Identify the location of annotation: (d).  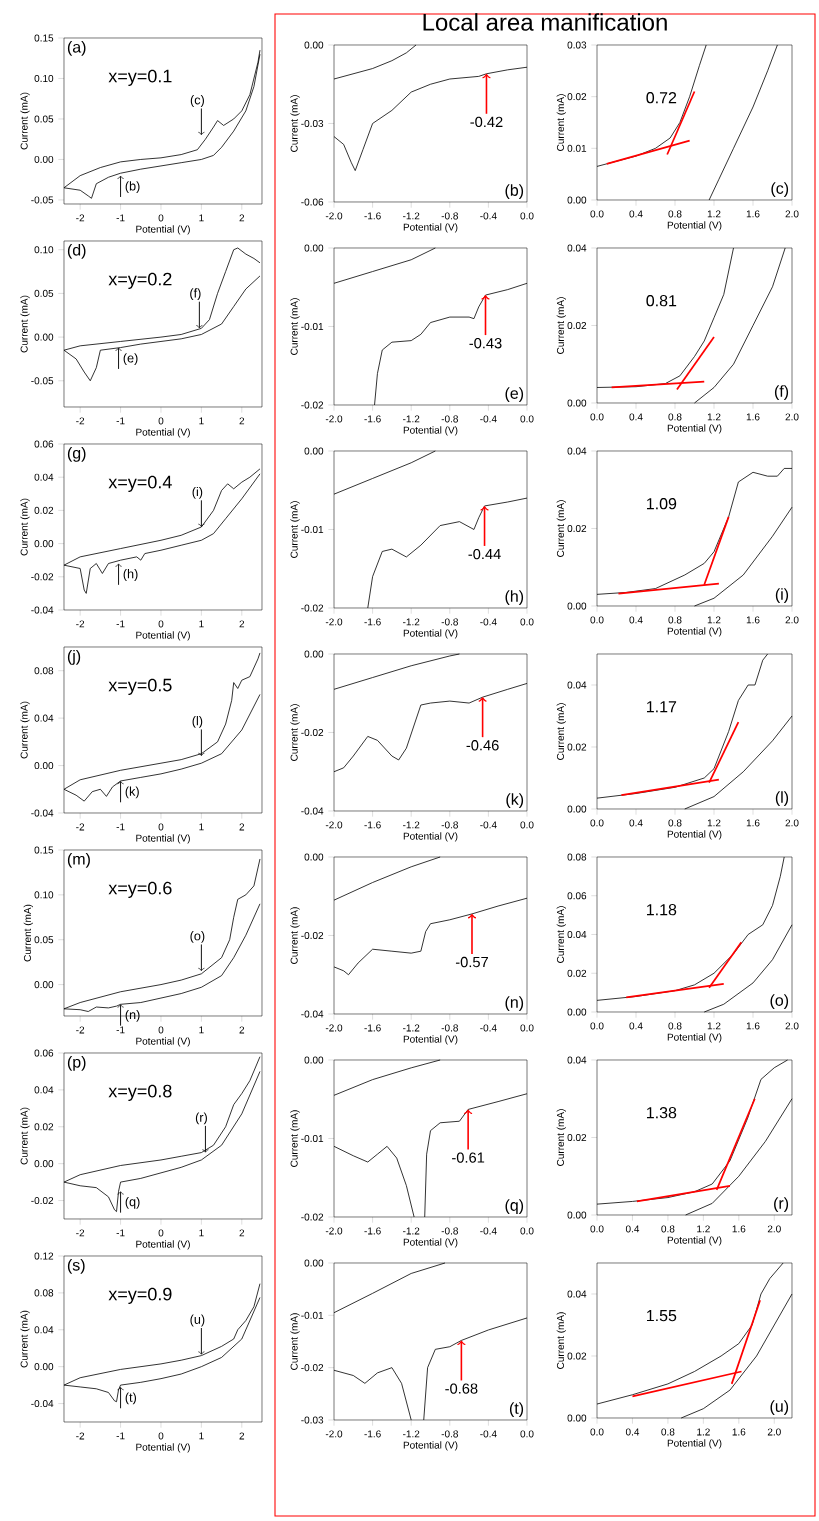
(76, 251).